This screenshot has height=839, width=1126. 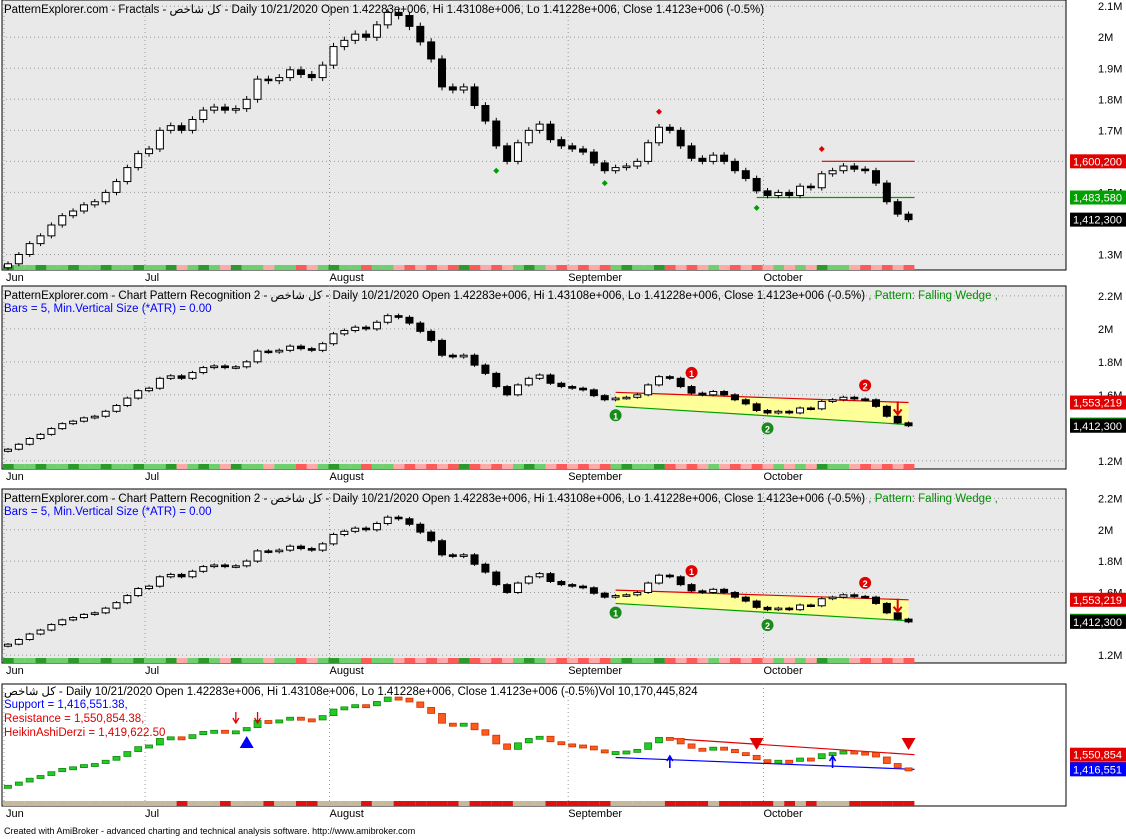 I want to click on price-label: 1,550,854, so click(x=1097, y=756).